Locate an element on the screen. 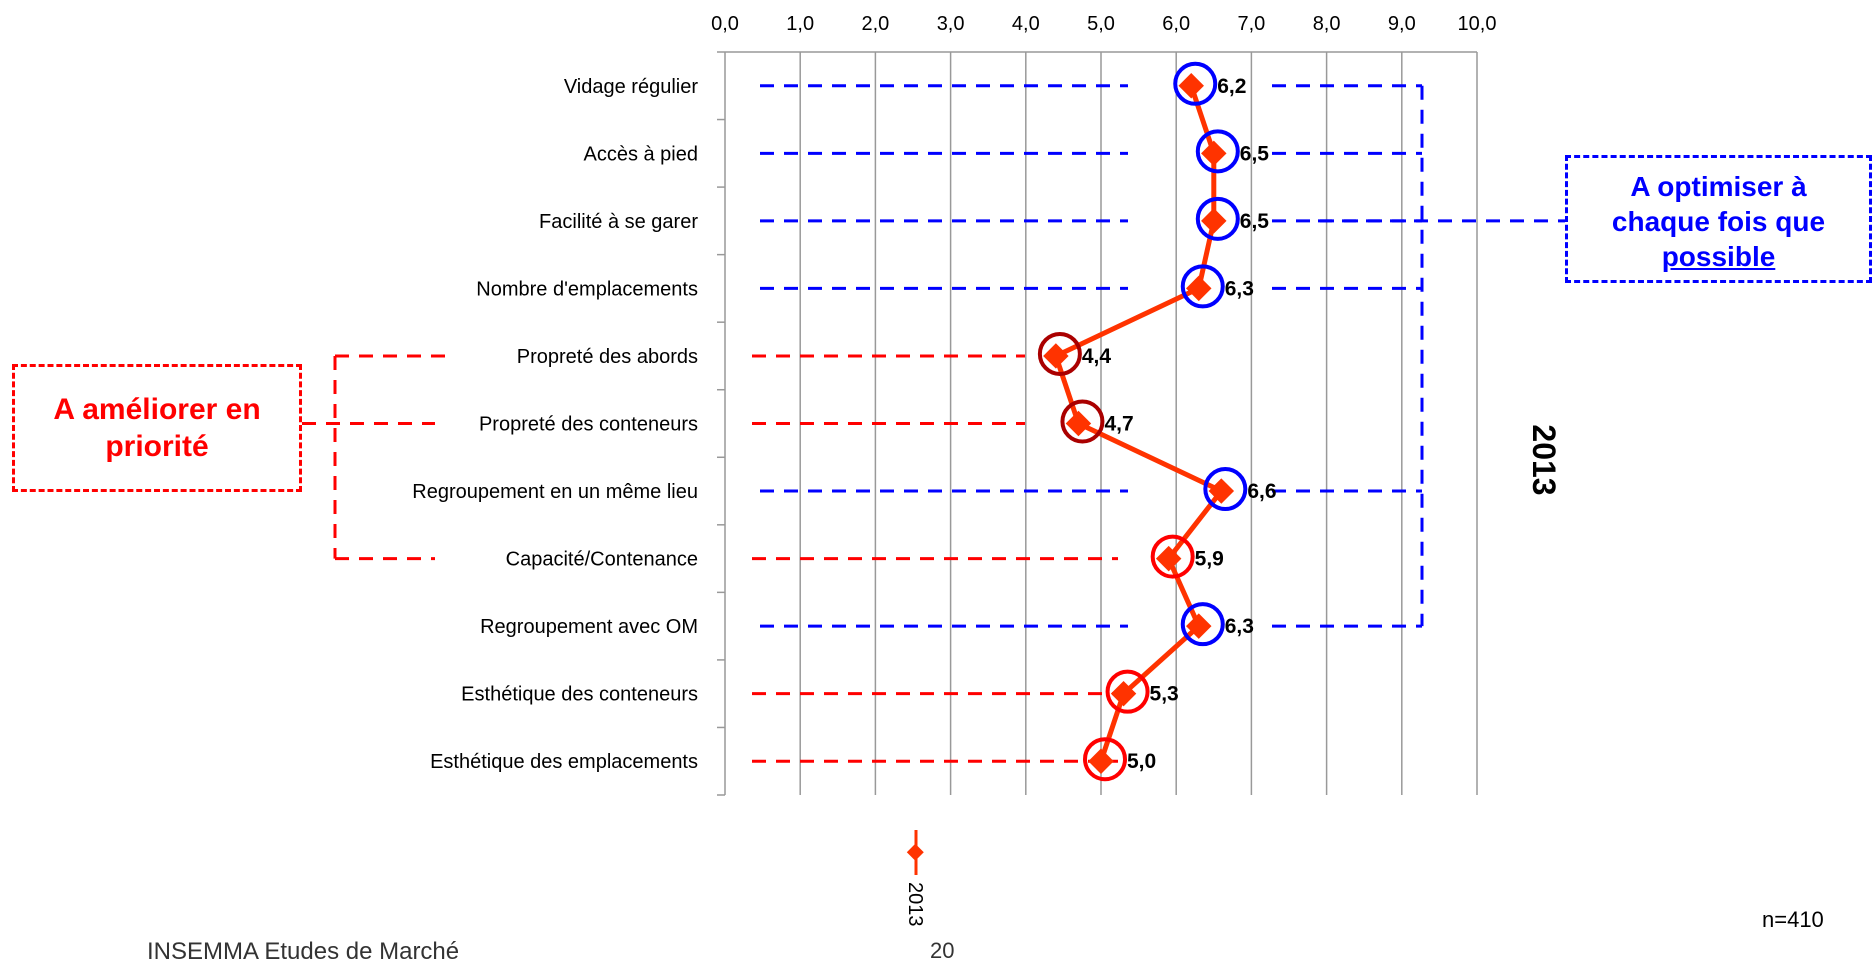 The image size is (1872, 966). x-tick-label: 0,0 is located at coordinates (725, 24).